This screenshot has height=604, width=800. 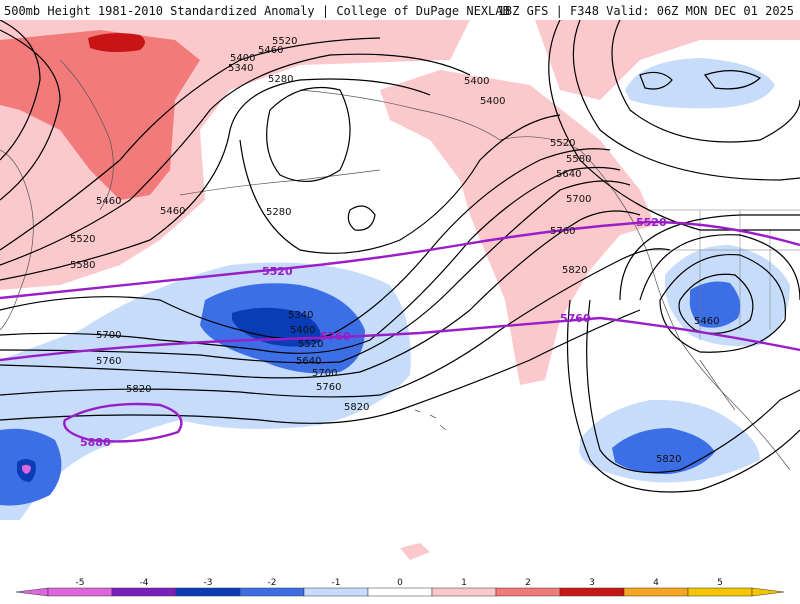 What do you see at coordinates (32, 592) in the screenshot?
I see `colorbar-arrow-left` at bounding box center [32, 592].